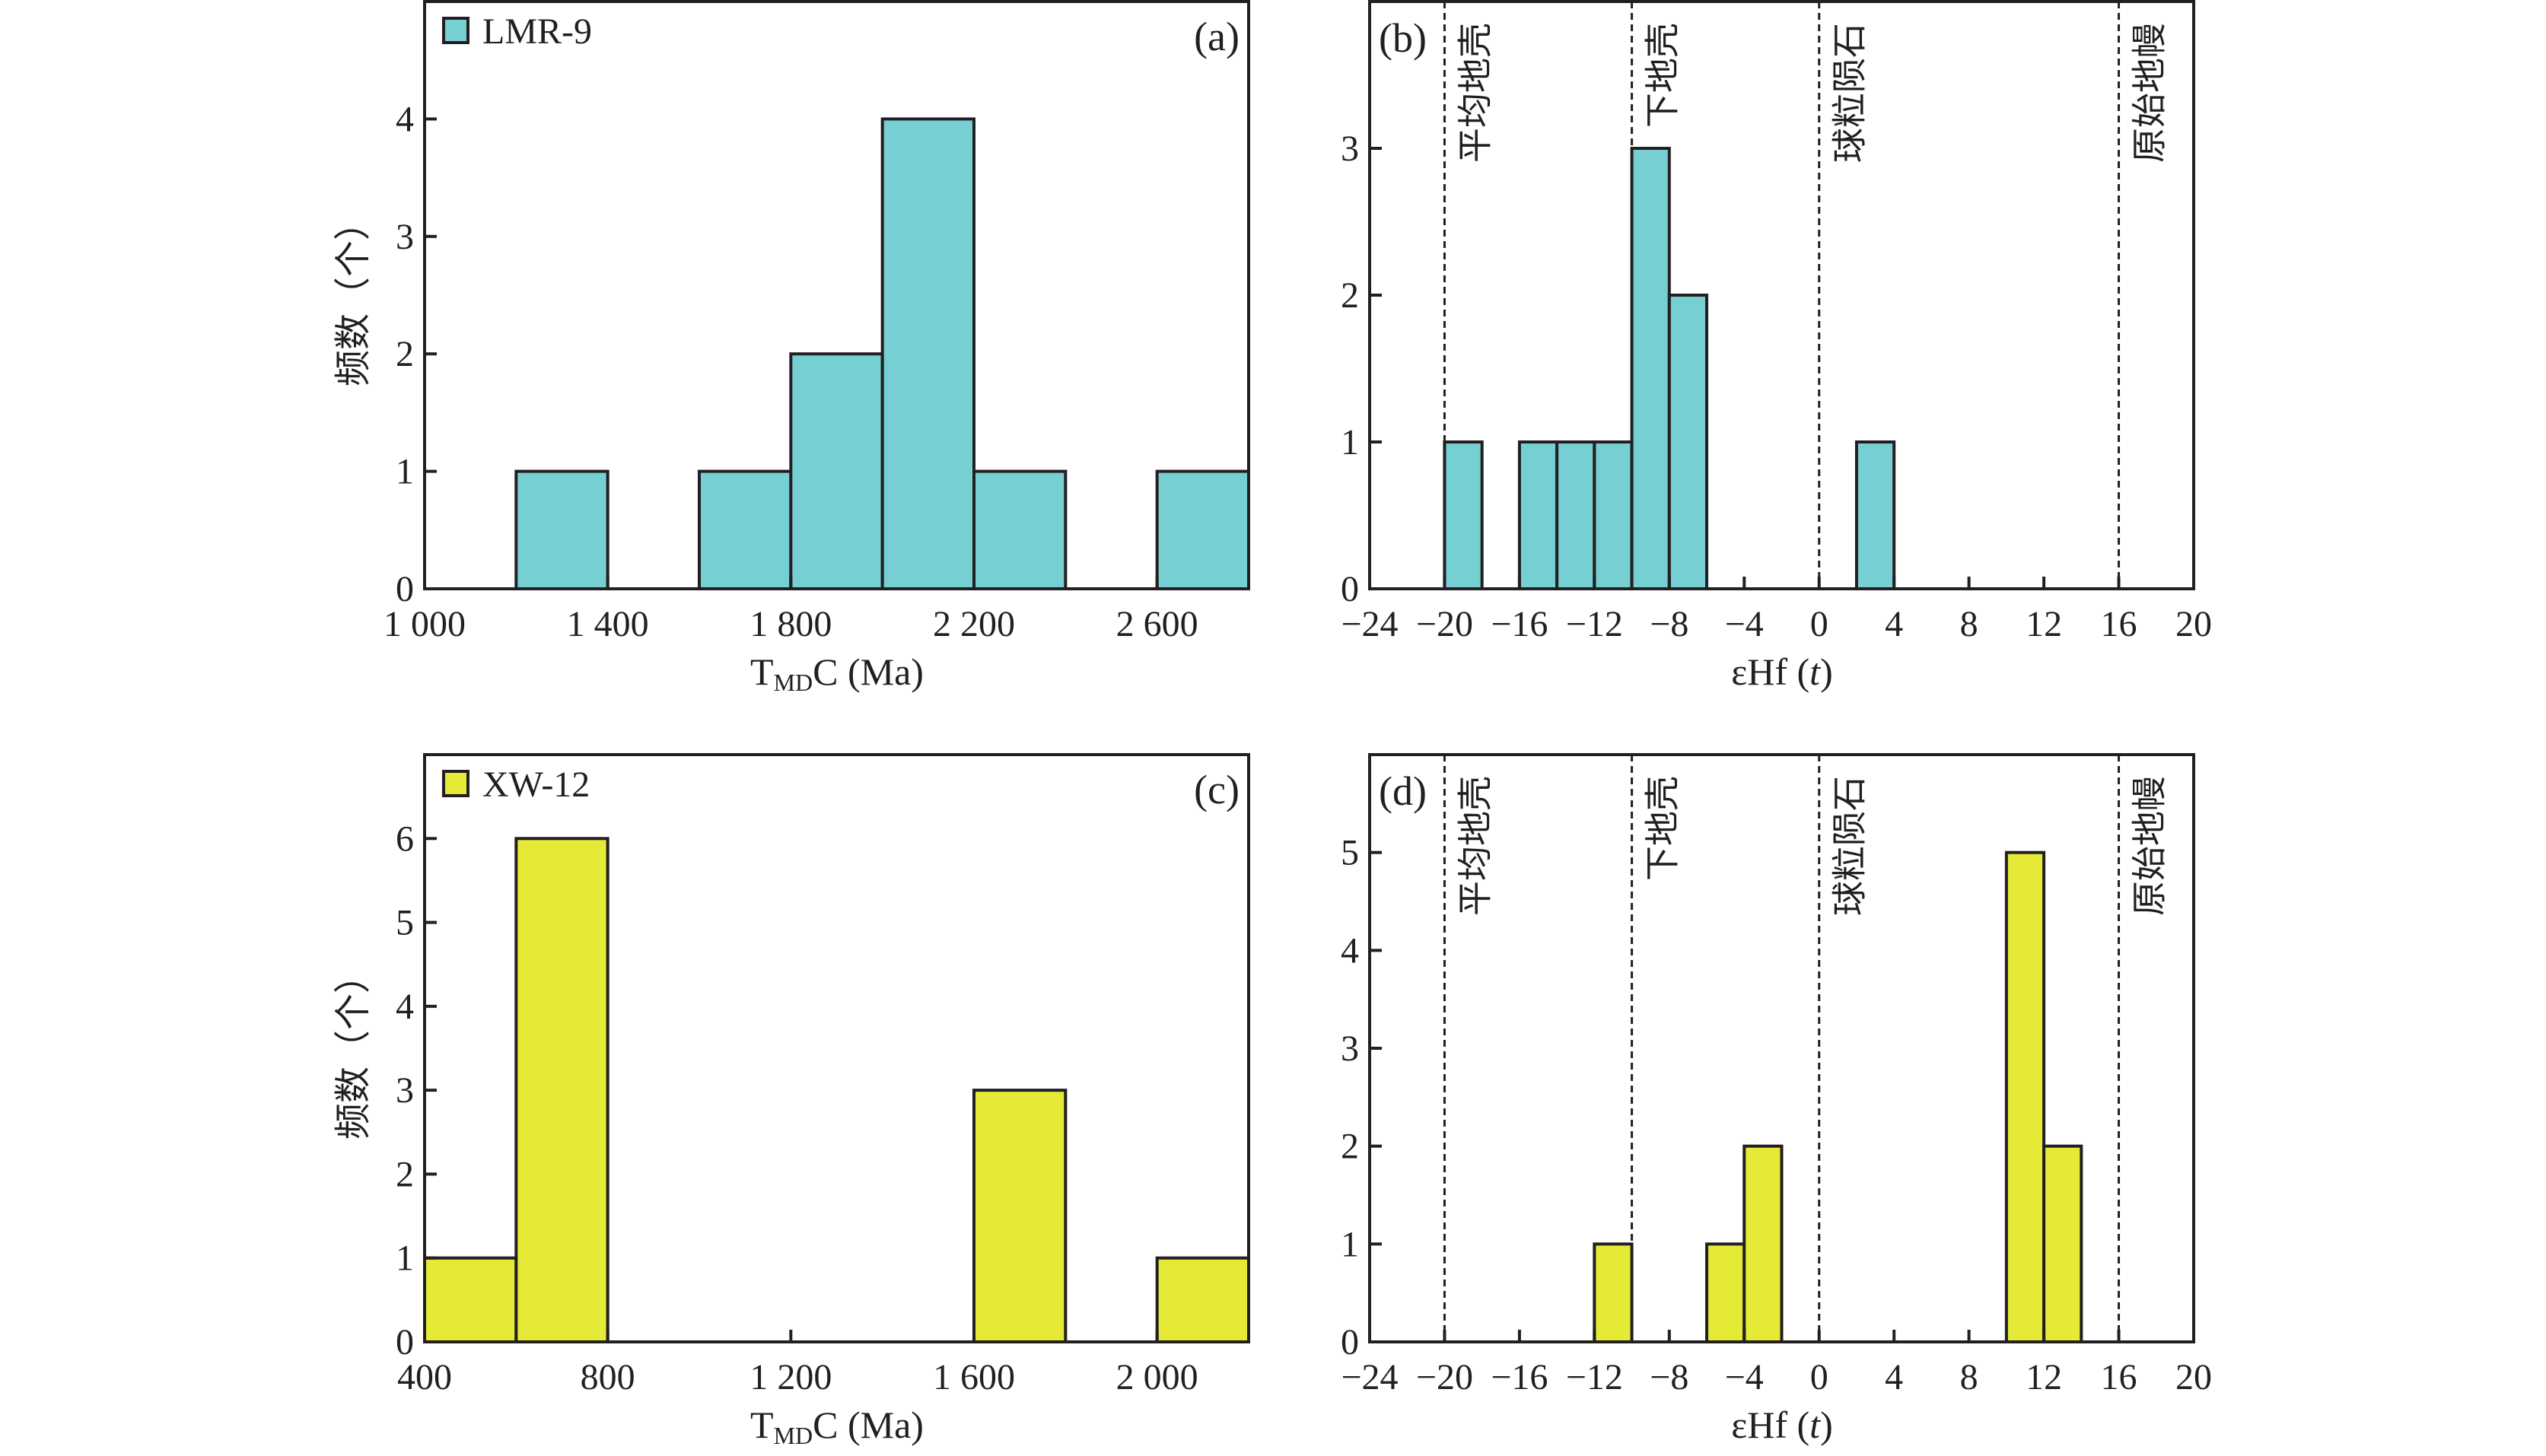 This screenshot has height=1456, width=2546. I want to click on x-tick-label: −12, so click(1594, 1377).